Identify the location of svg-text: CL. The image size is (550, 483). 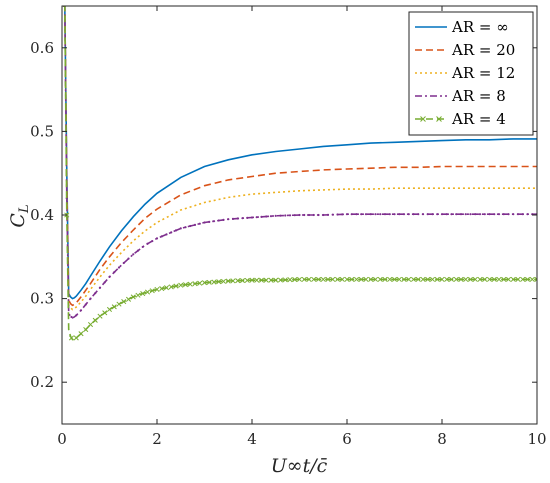
(19, 215).